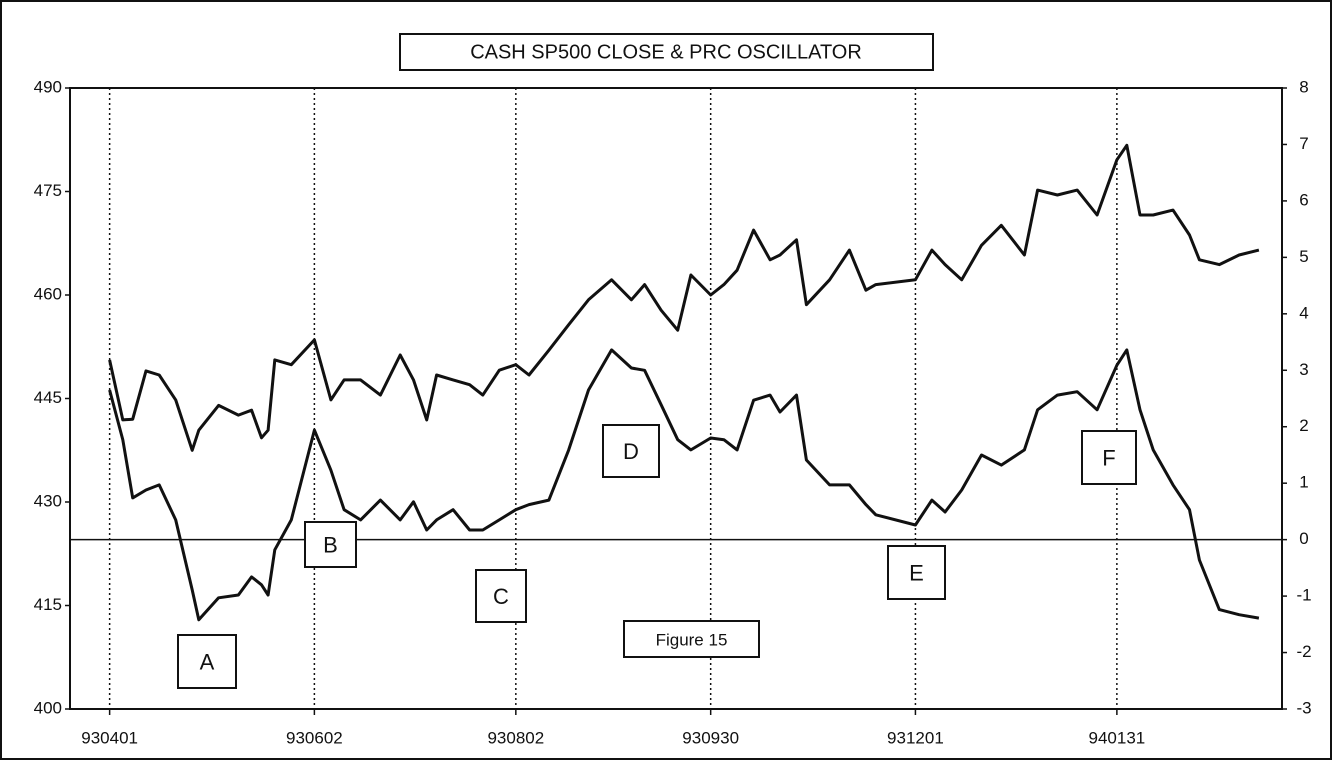  I want to click on y-tick-label: 430, so click(48, 500).